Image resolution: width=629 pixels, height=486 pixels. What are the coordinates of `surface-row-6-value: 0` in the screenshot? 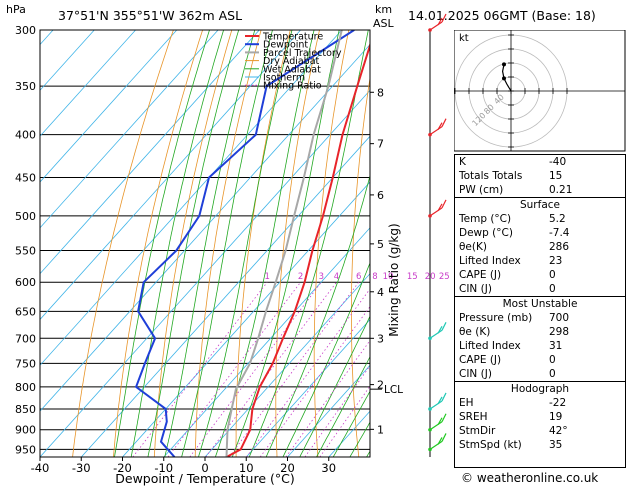 It's located at (552, 289).